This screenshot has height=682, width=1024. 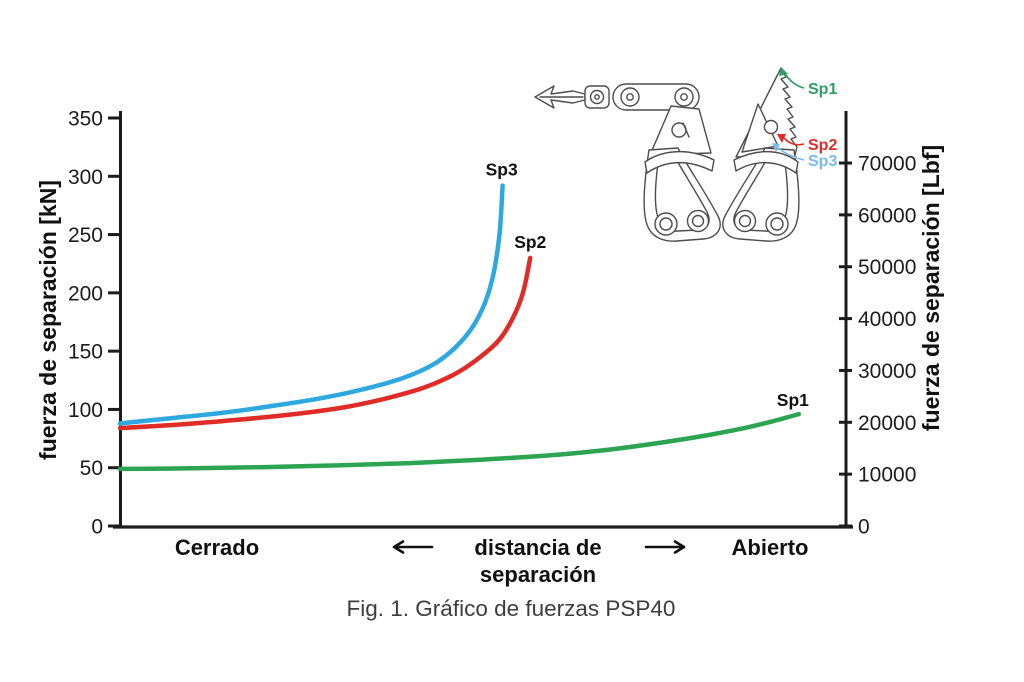 What do you see at coordinates (459, 441) in the screenshot?
I see `curve-sp1` at bounding box center [459, 441].